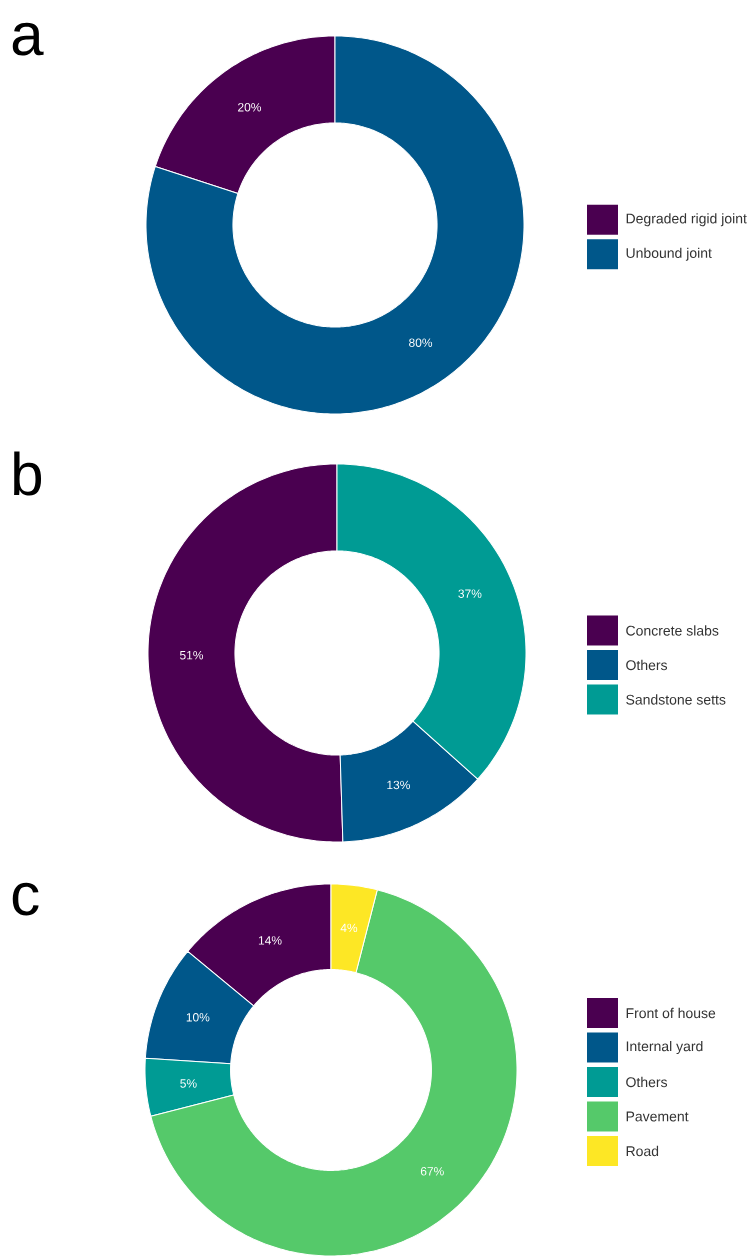  What do you see at coordinates (25, 899) in the screenshot?
I see `chart-title: c` at bounding box center [25, 899].